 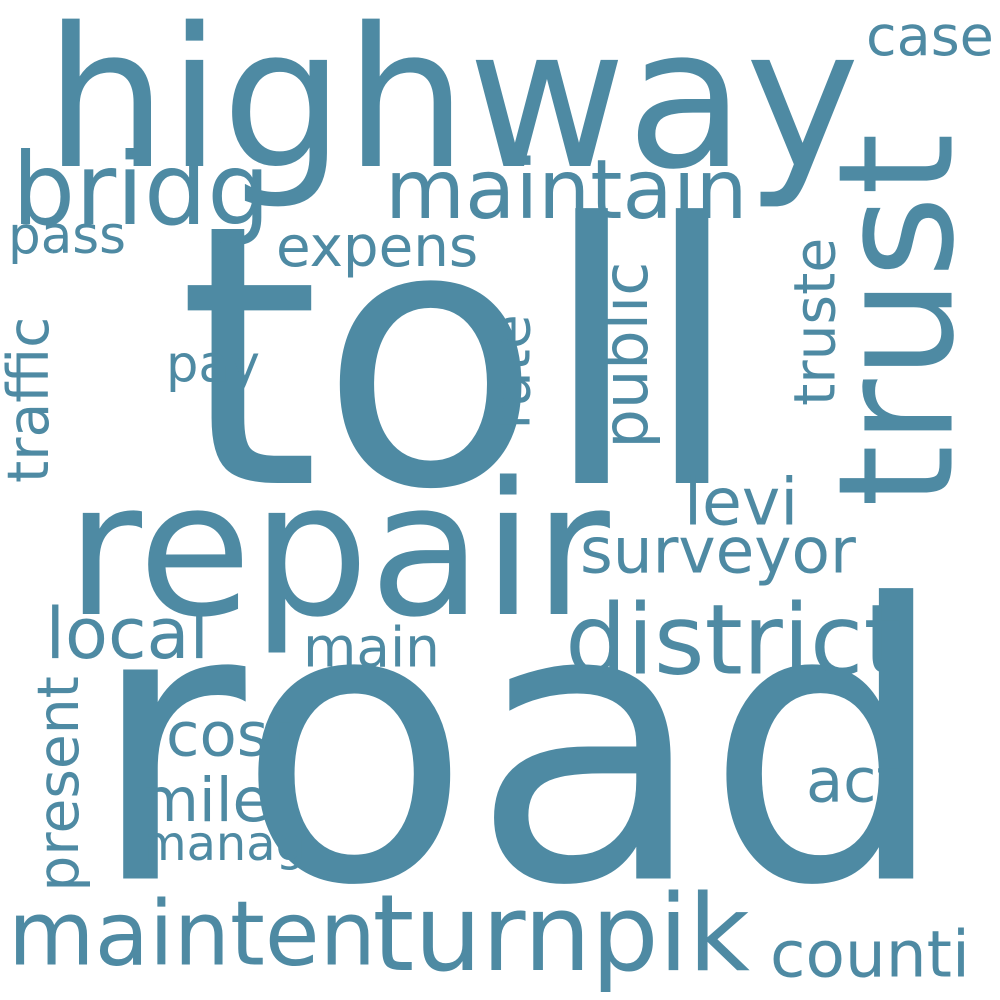 What do you see at coordinates (58, 784) in the screenshot?
I see `word-present: present` at bounding box center [58, 784].